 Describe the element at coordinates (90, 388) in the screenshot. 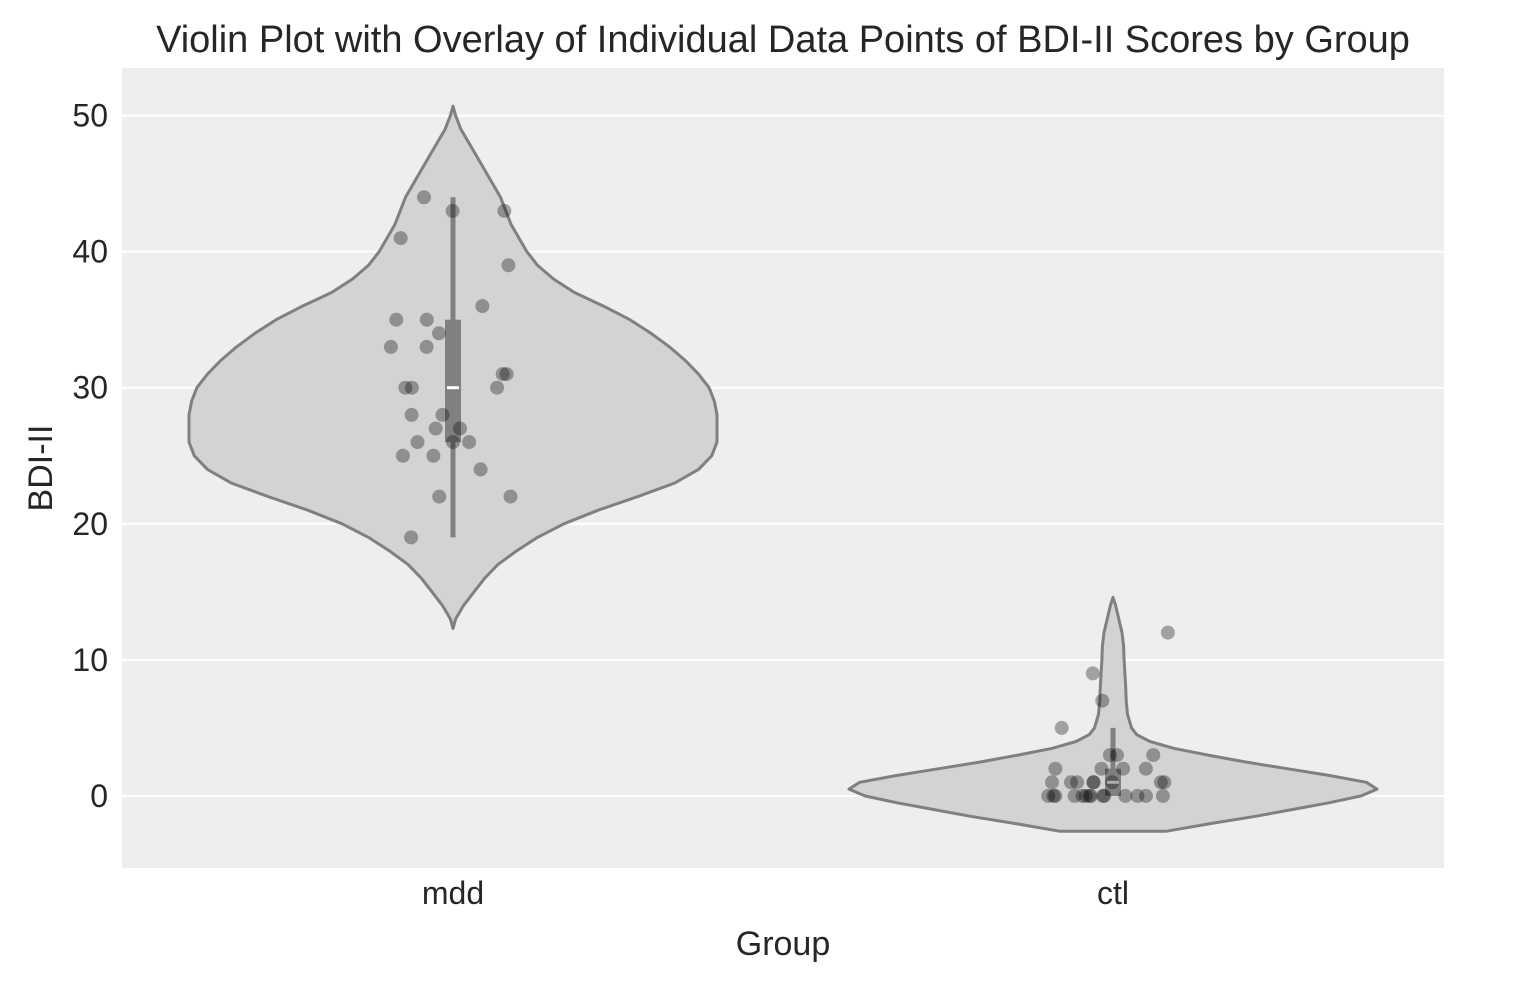

I see `y-tick-label-30: 30` at that location.